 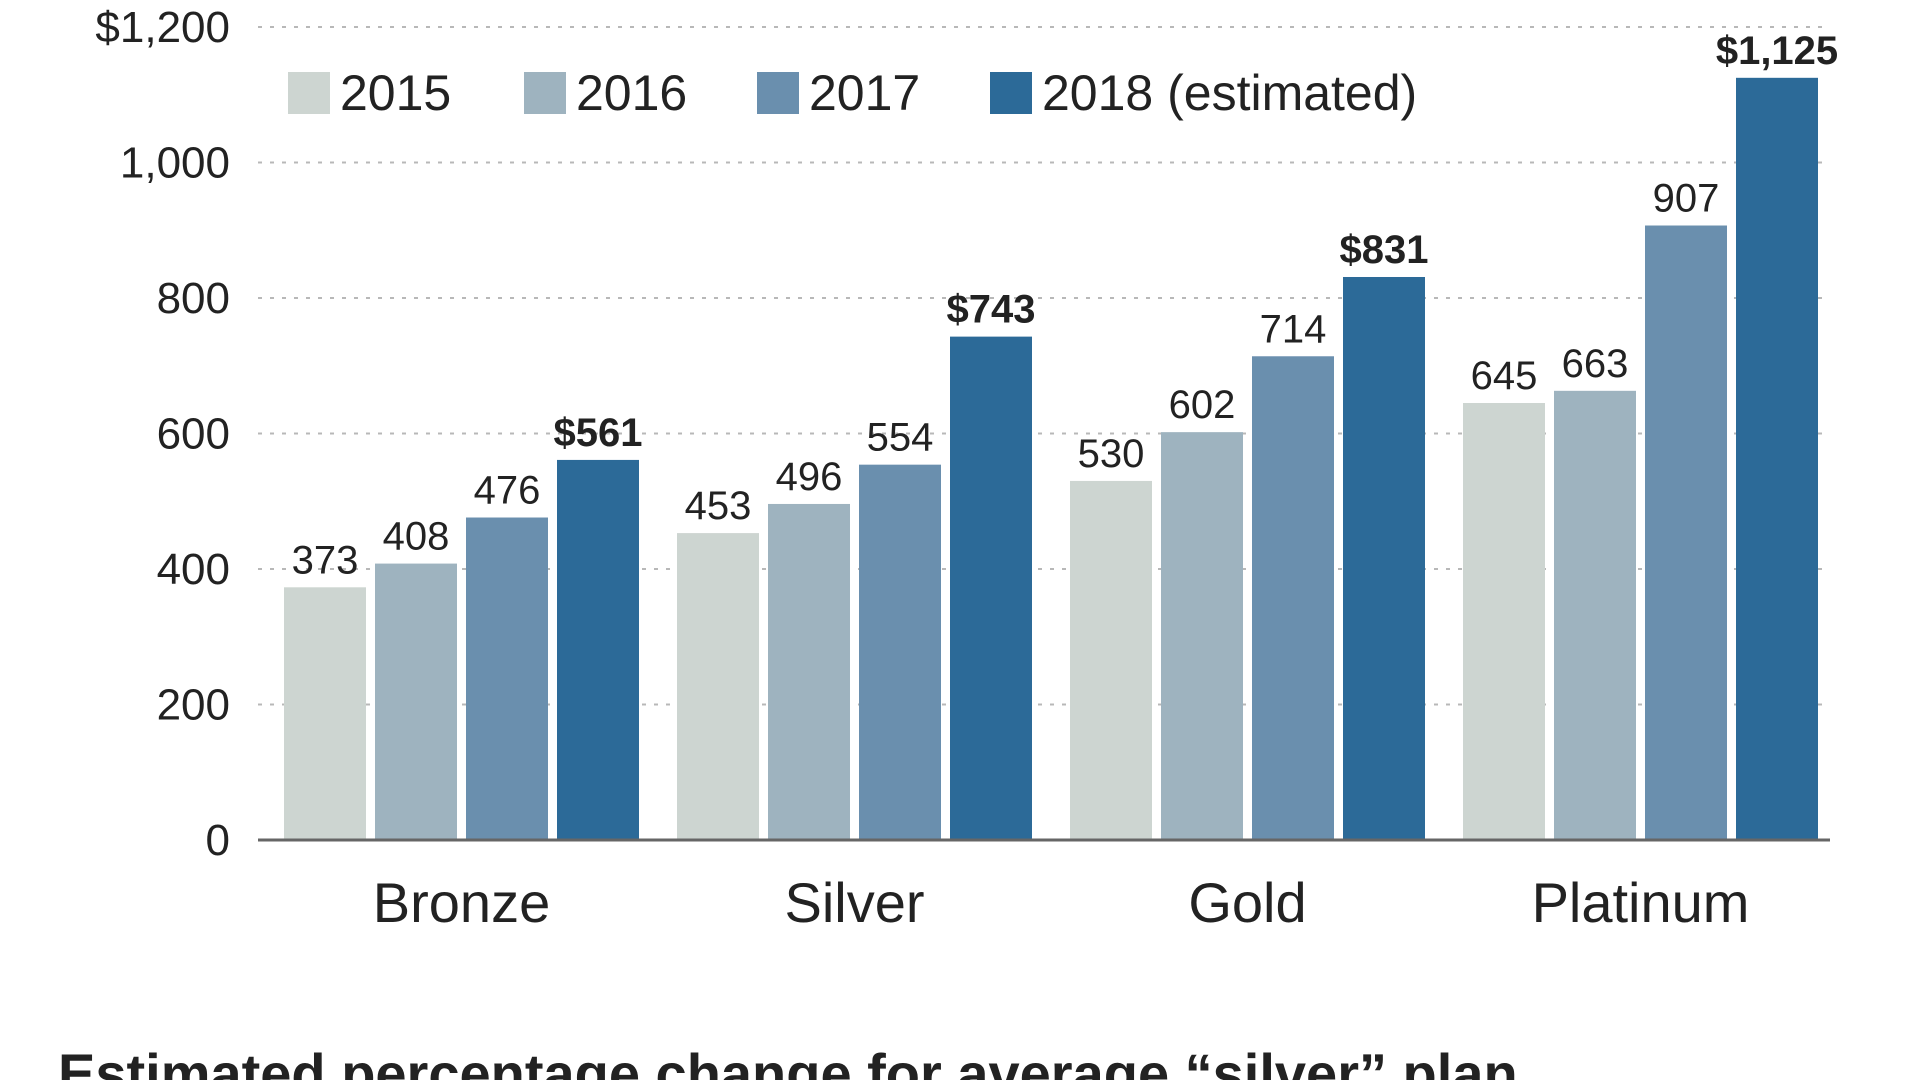 What do you see at coordinates (1641, 902) in the screenshot?
I see `category-label-platinum: Platinum` at bounding box center [1641, 902].